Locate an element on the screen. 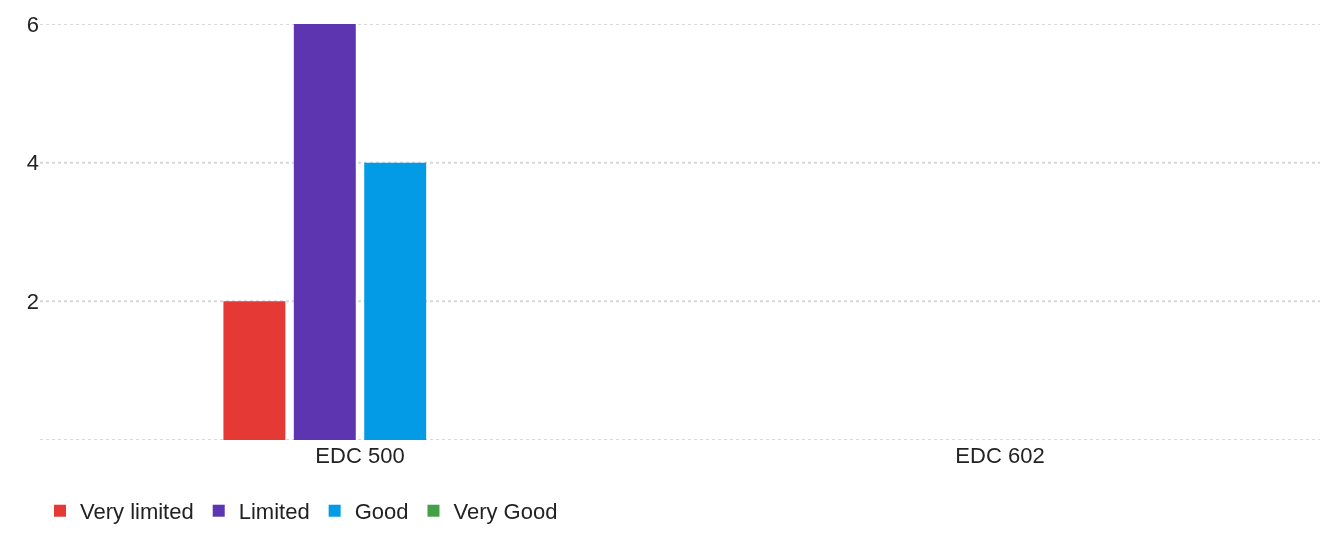 Image resolution: width=1325 pixels, height=550 pixels. legend-label: Very limited is located at coordinates (137, 512).